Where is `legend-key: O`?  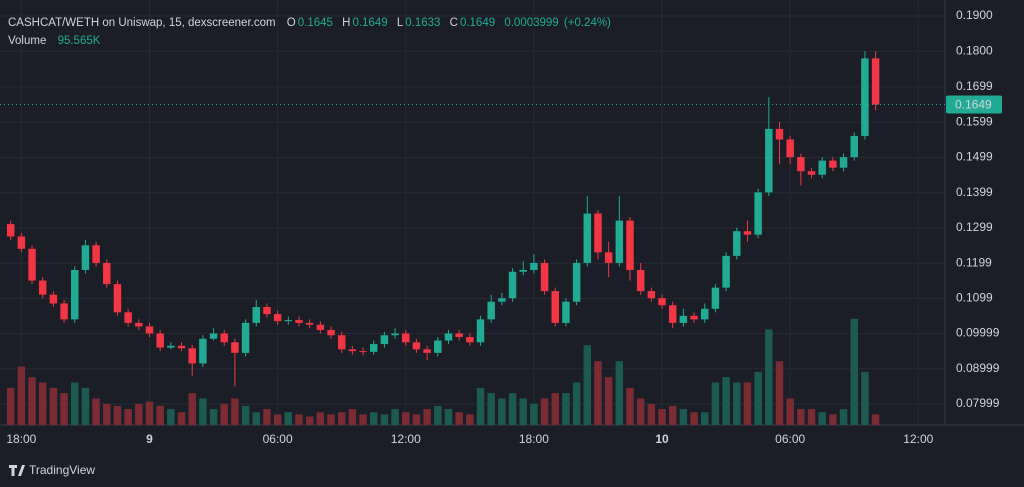 legend-key: O is located at coordinates (291, 23).